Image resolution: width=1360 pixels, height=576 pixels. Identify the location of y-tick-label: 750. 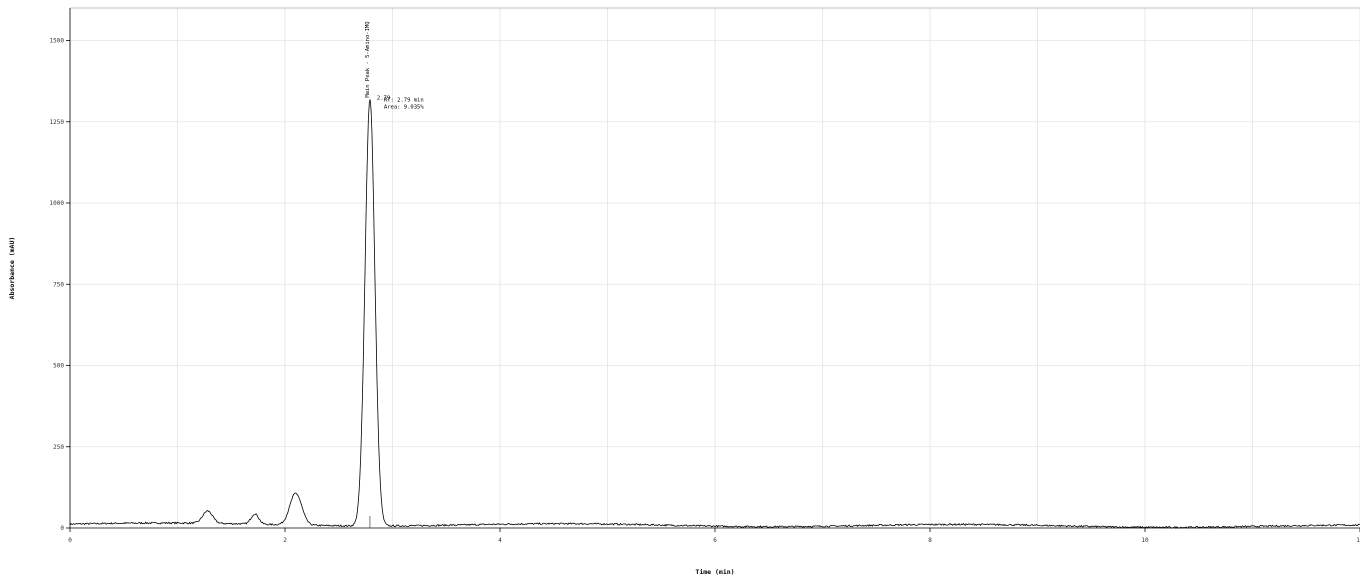
(58, 284).